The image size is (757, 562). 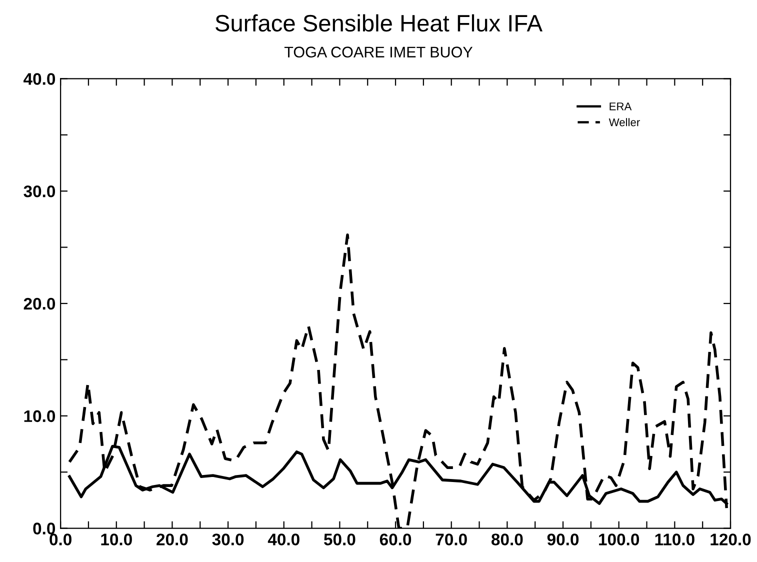 I want to click on y-tick-label: 30.0, so click(x=40, y=191).